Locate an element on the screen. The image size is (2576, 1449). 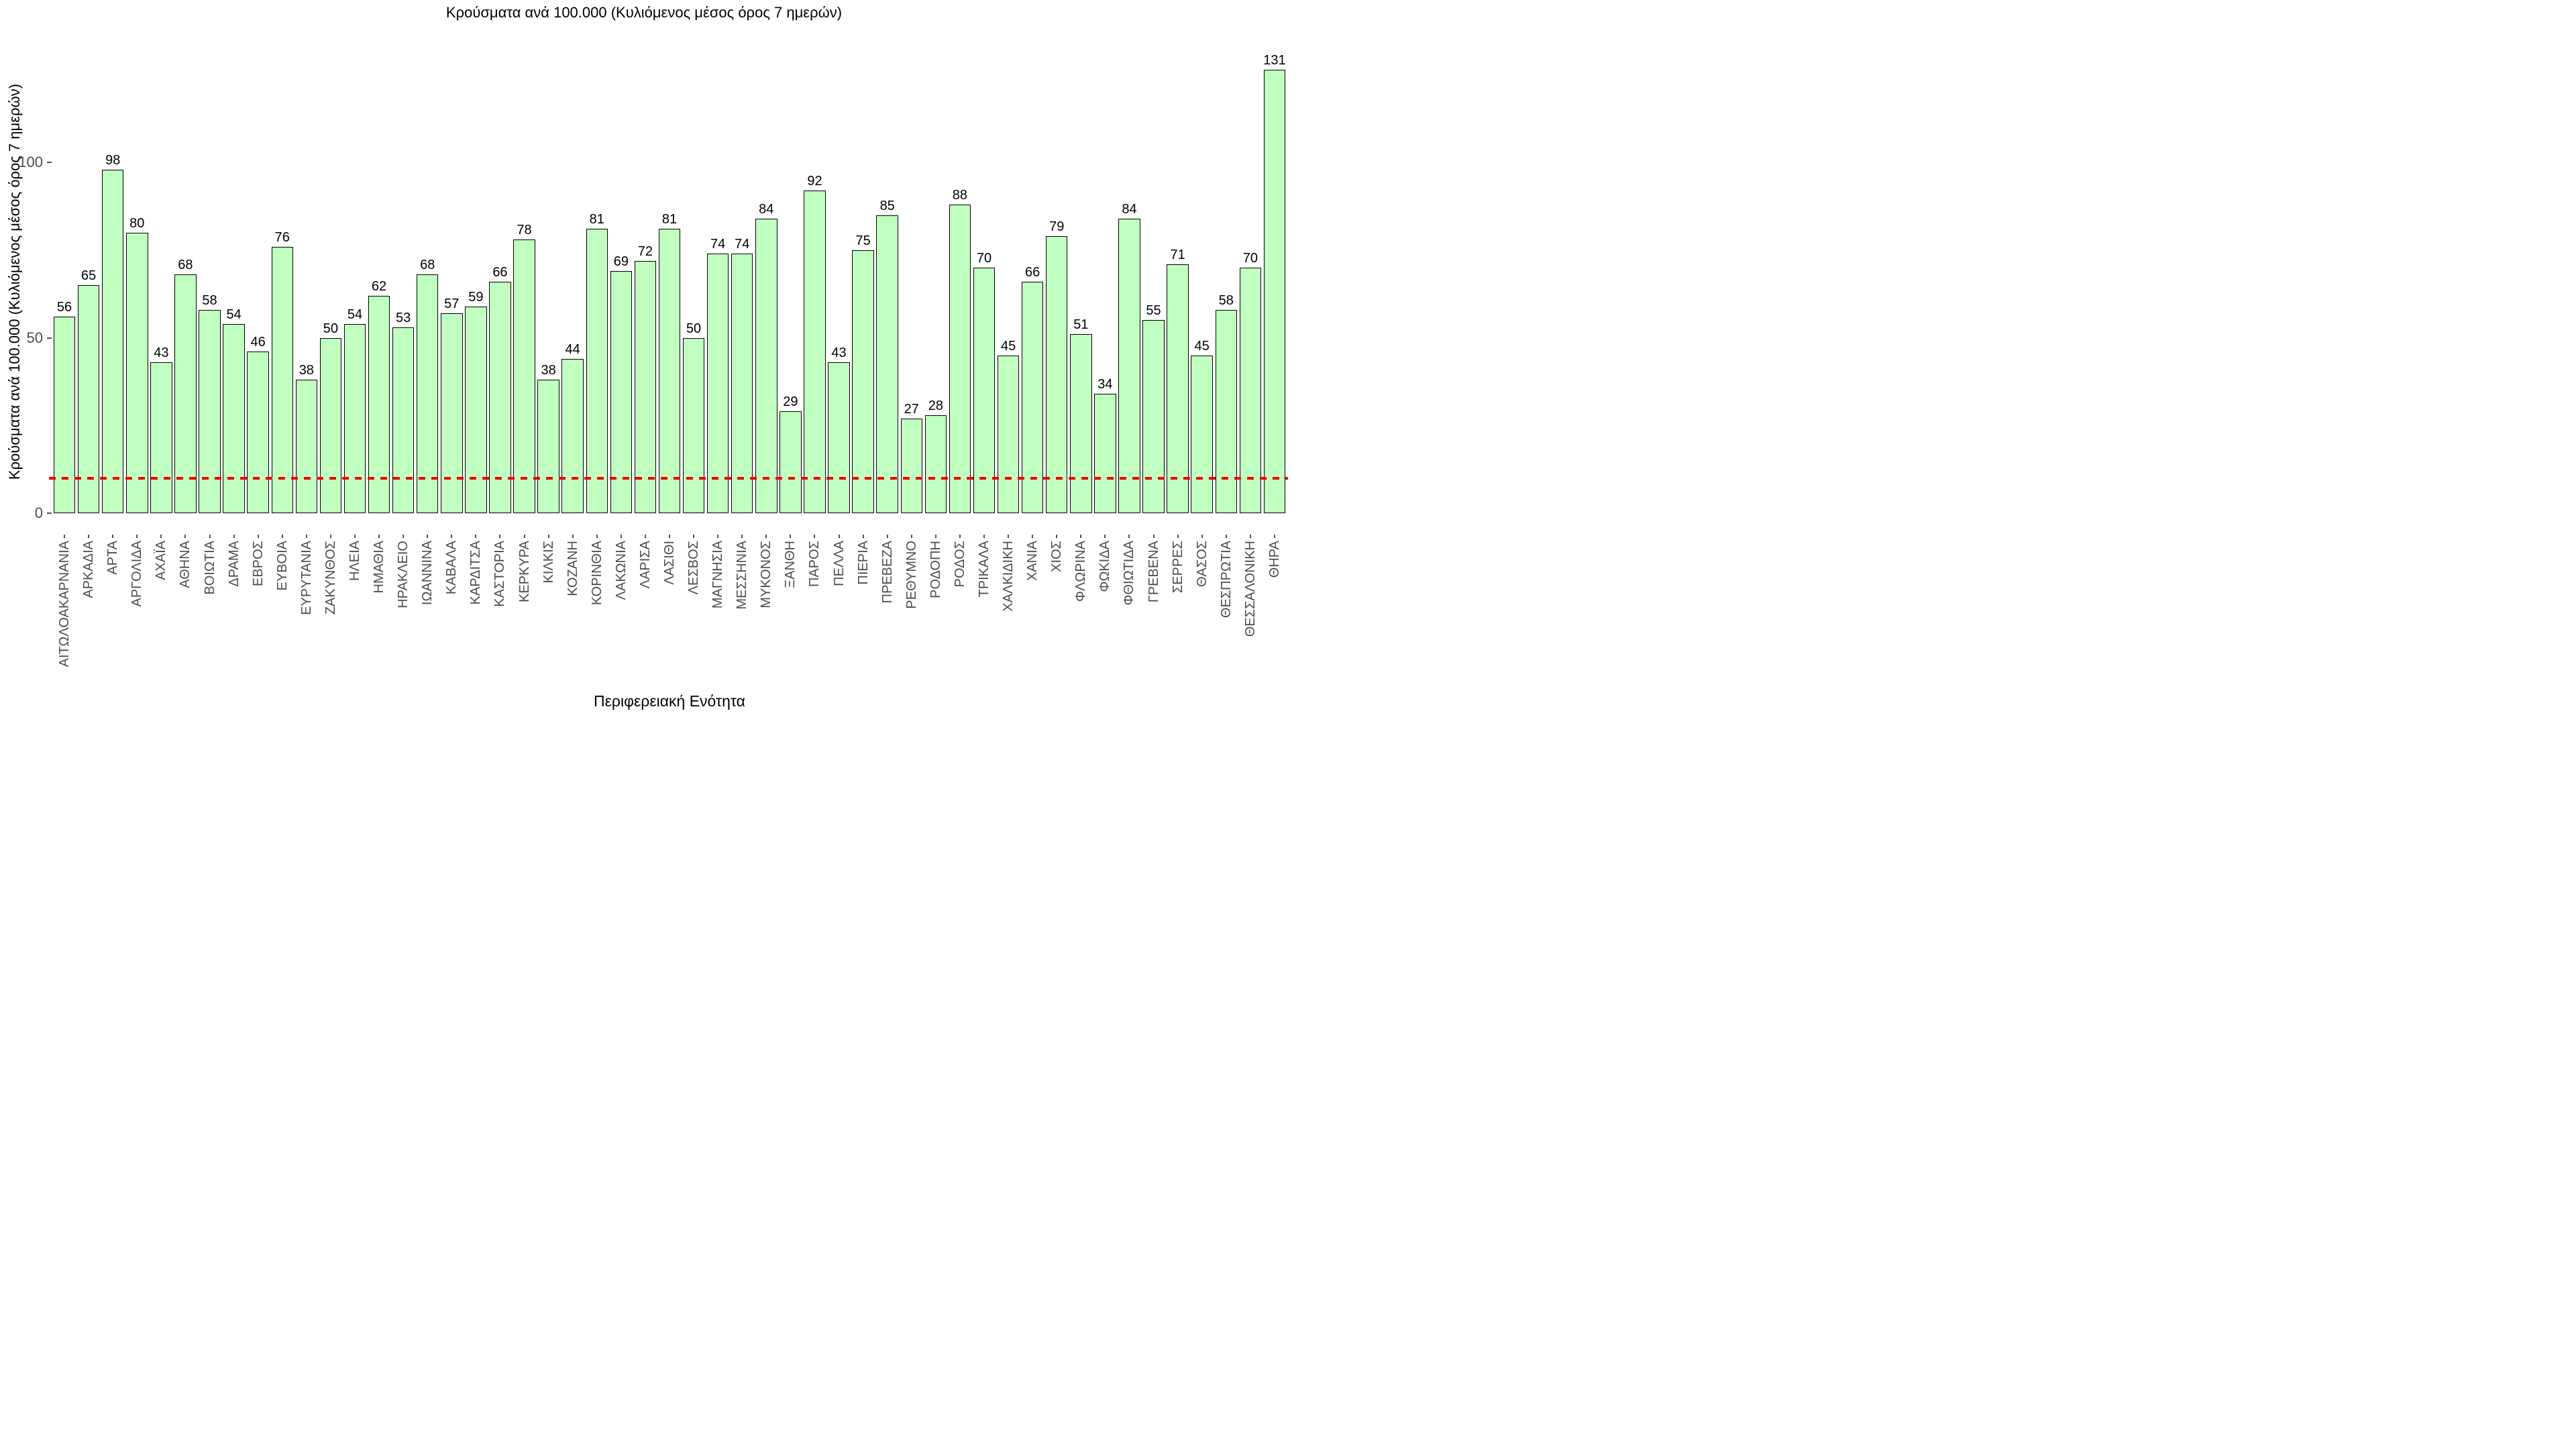
y-tick-label: 50 is located at coordinates (34, 337).